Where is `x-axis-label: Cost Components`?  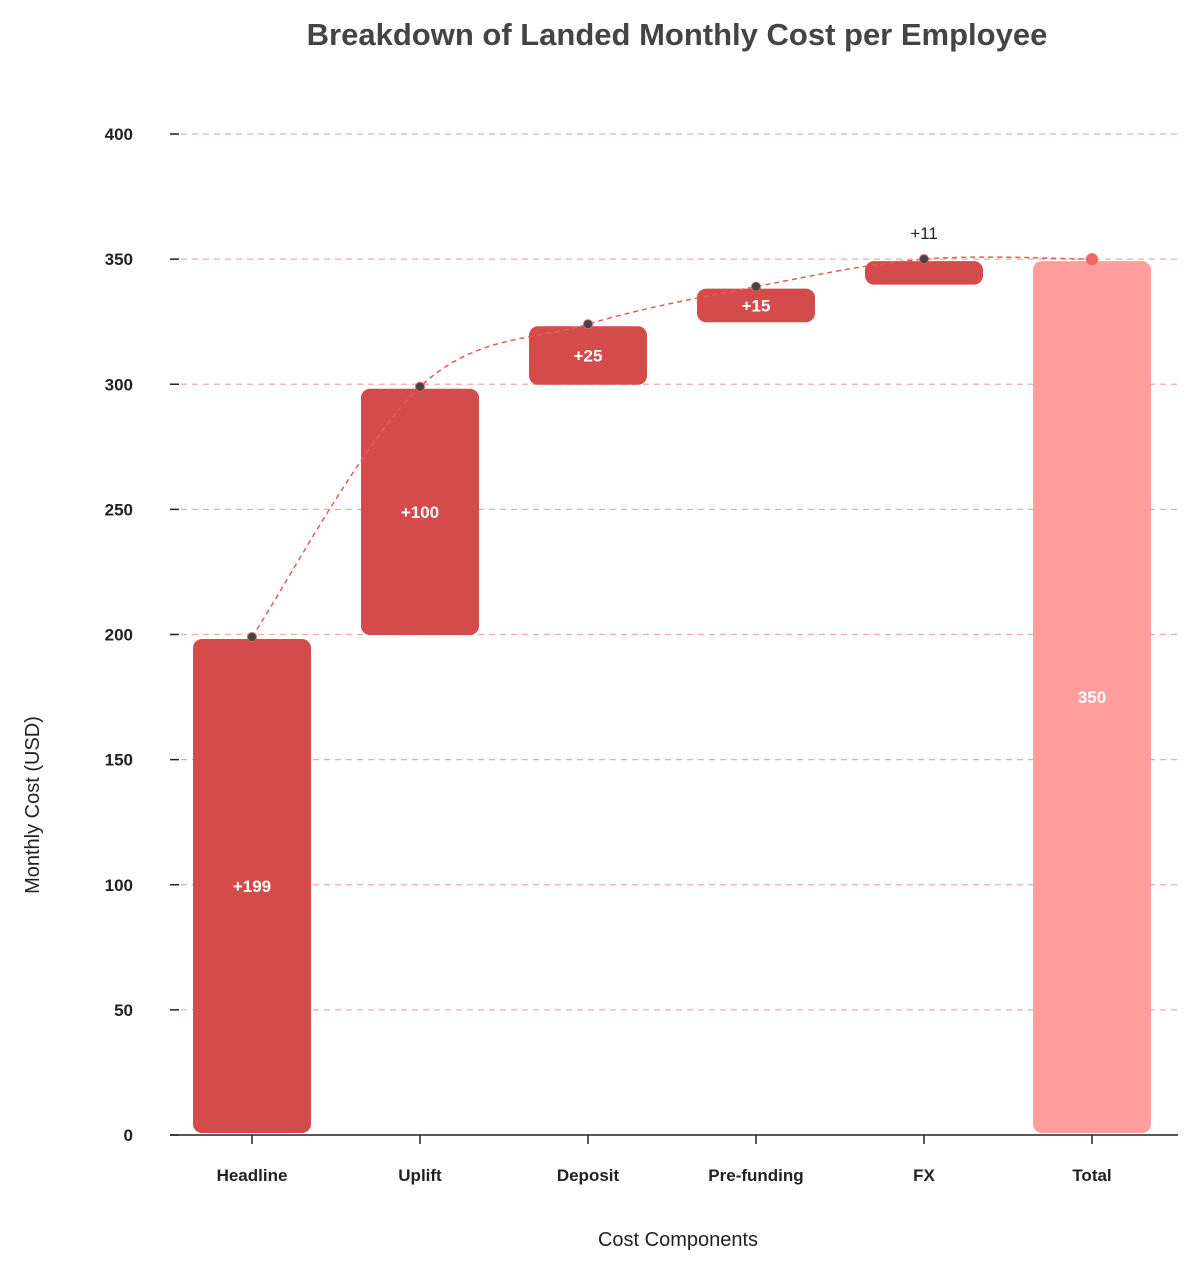 x-axis-label: Cost Components is located at coordinates (678, 1240).